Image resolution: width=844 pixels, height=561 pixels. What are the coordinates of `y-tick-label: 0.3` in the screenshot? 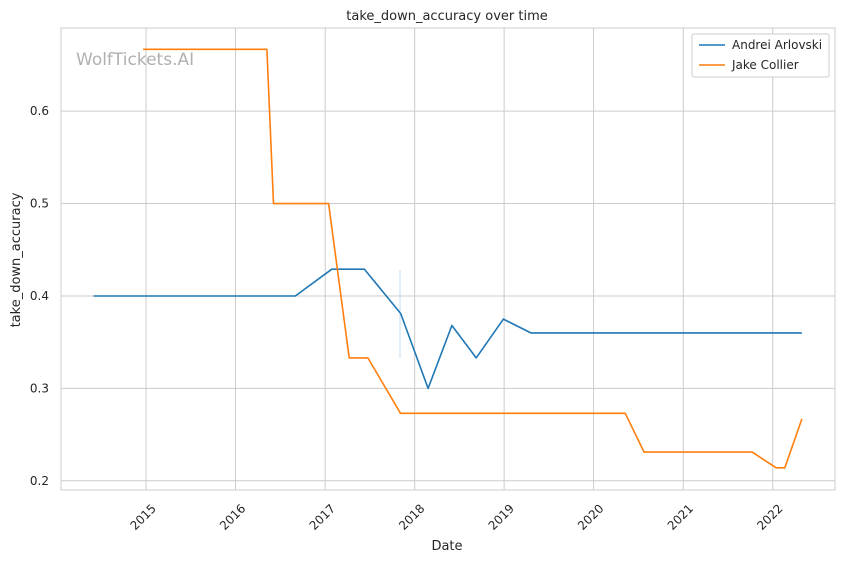 It's located at (39, 388).